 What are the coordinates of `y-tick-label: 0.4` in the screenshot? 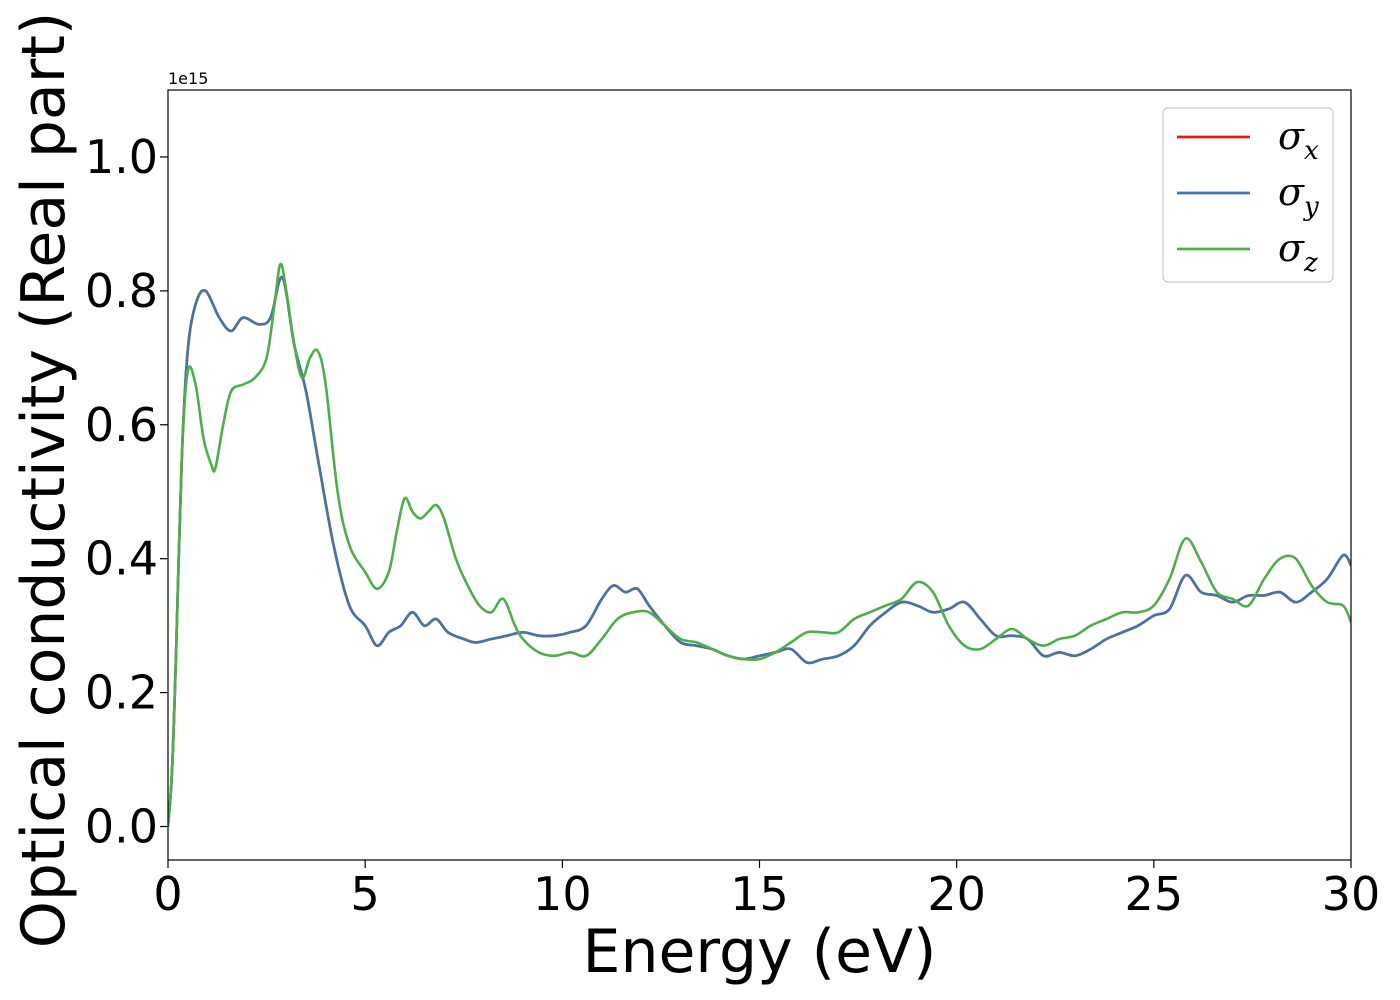 It's located at (121, 559).